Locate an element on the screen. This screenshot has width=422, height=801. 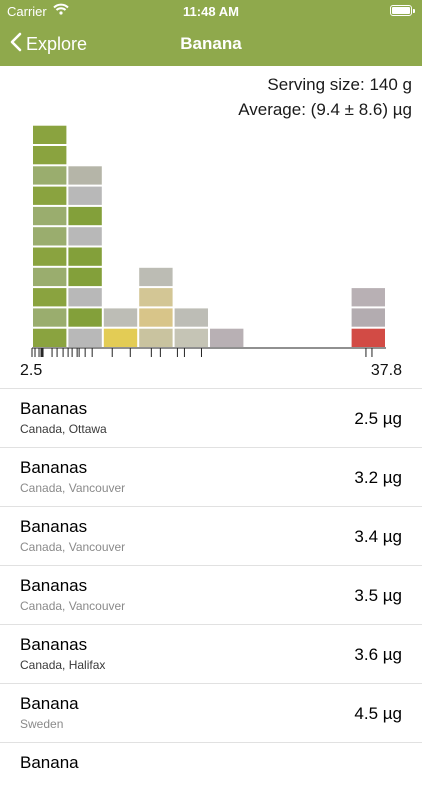
page-title: Banana is located at coordinates (211, 43).